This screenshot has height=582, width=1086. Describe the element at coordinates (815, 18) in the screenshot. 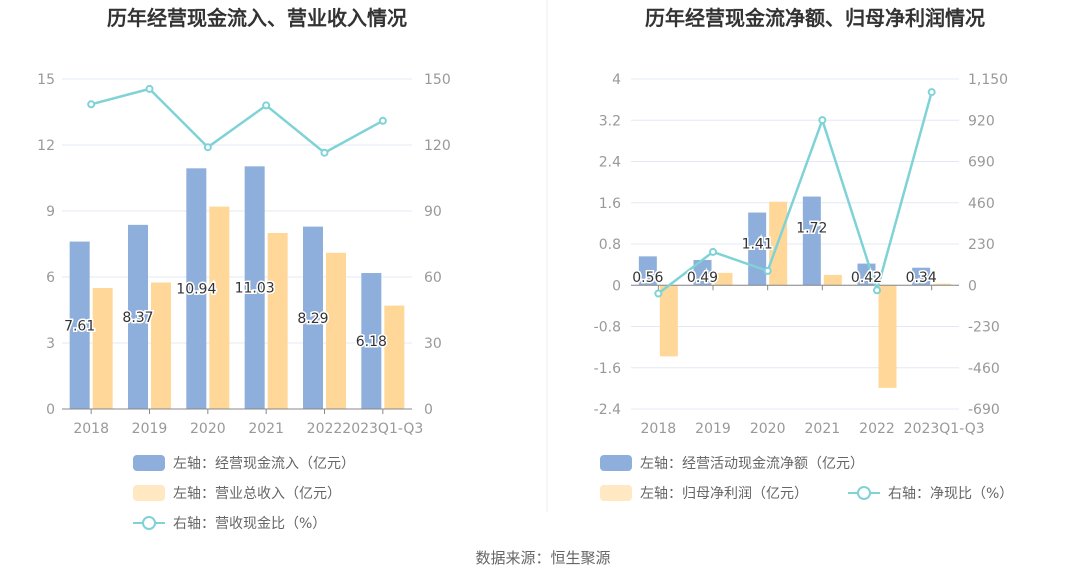

I see `chart-title-right: 历年经营现金流净额、归母净利润情况` at that location.